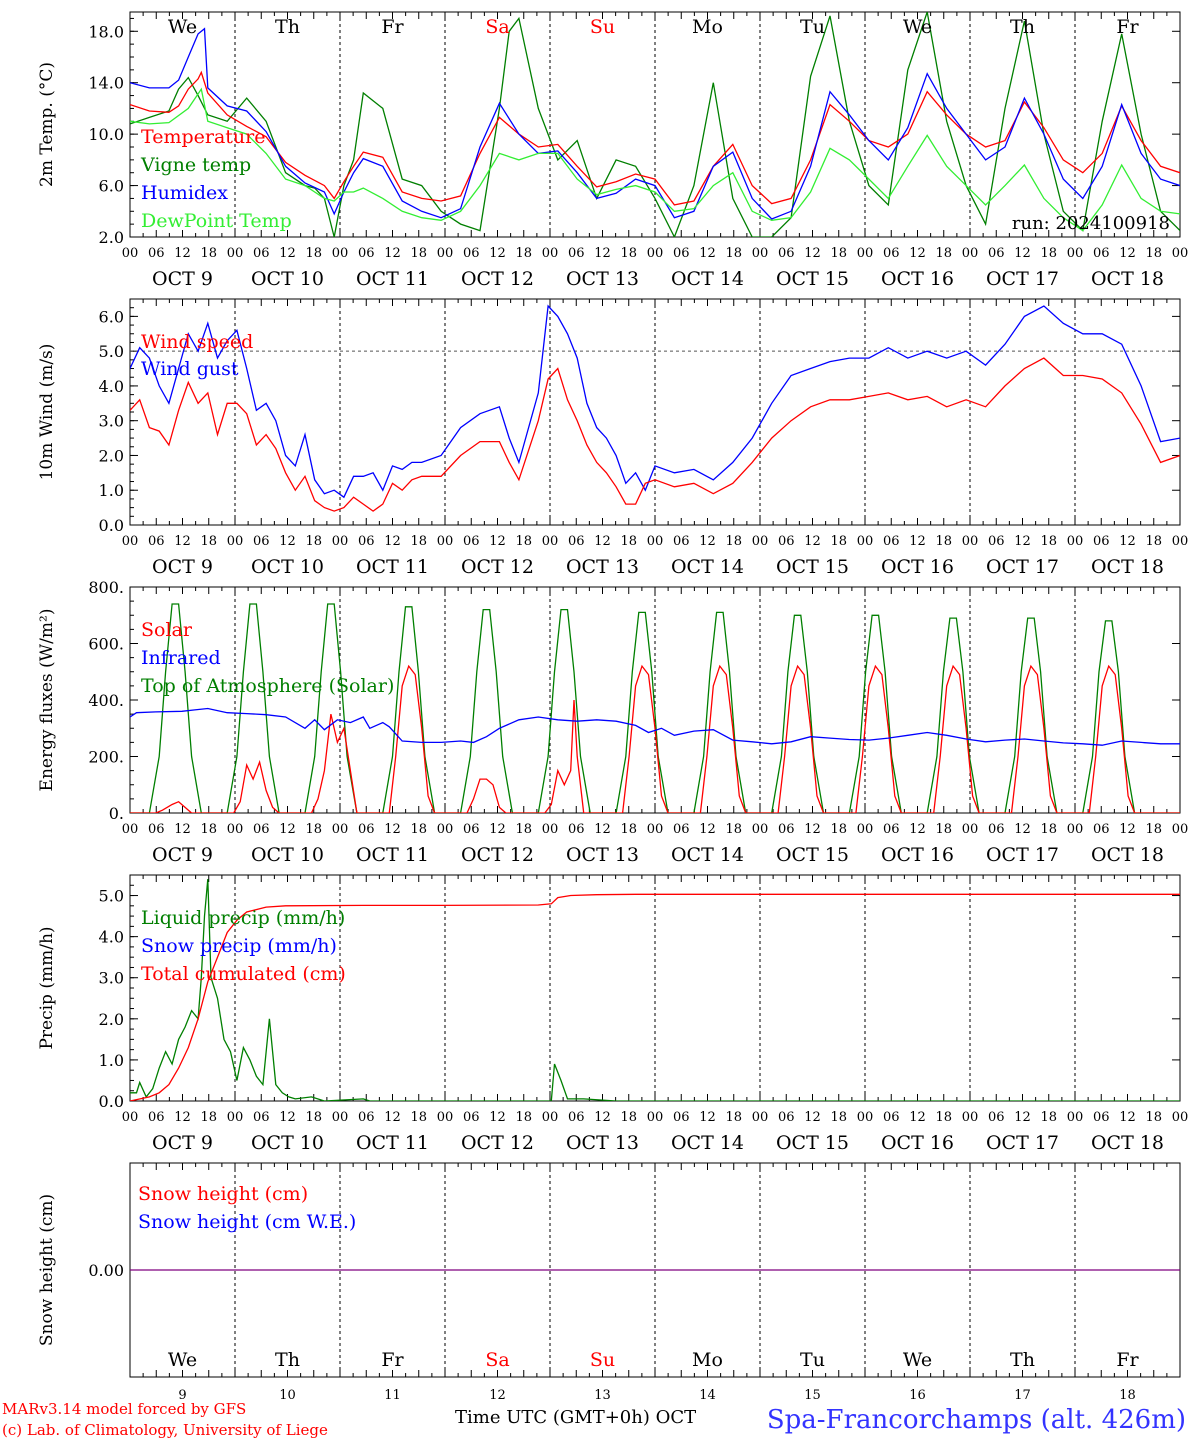 The width and height of the screenshot is (1194, 1440). Describe the element at coordinates (707, 279) in the screenshot. I see `date-label: OCT 14` at that location.